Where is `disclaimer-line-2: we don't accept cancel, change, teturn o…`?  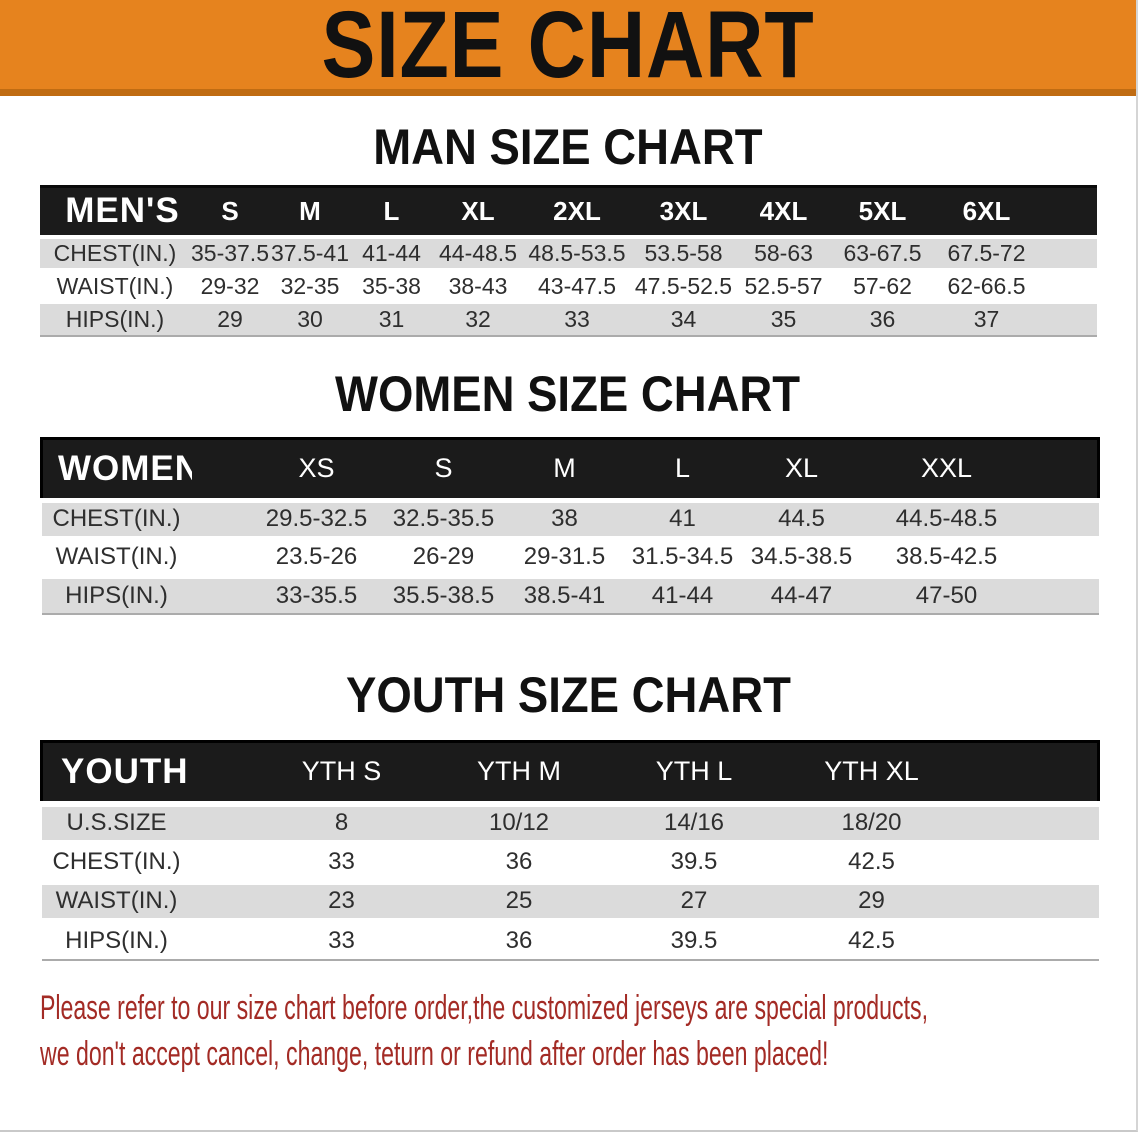
disclaimer-line-2: we don't accept cancel, change, teturn o… is located at coordinates (434, 1053).